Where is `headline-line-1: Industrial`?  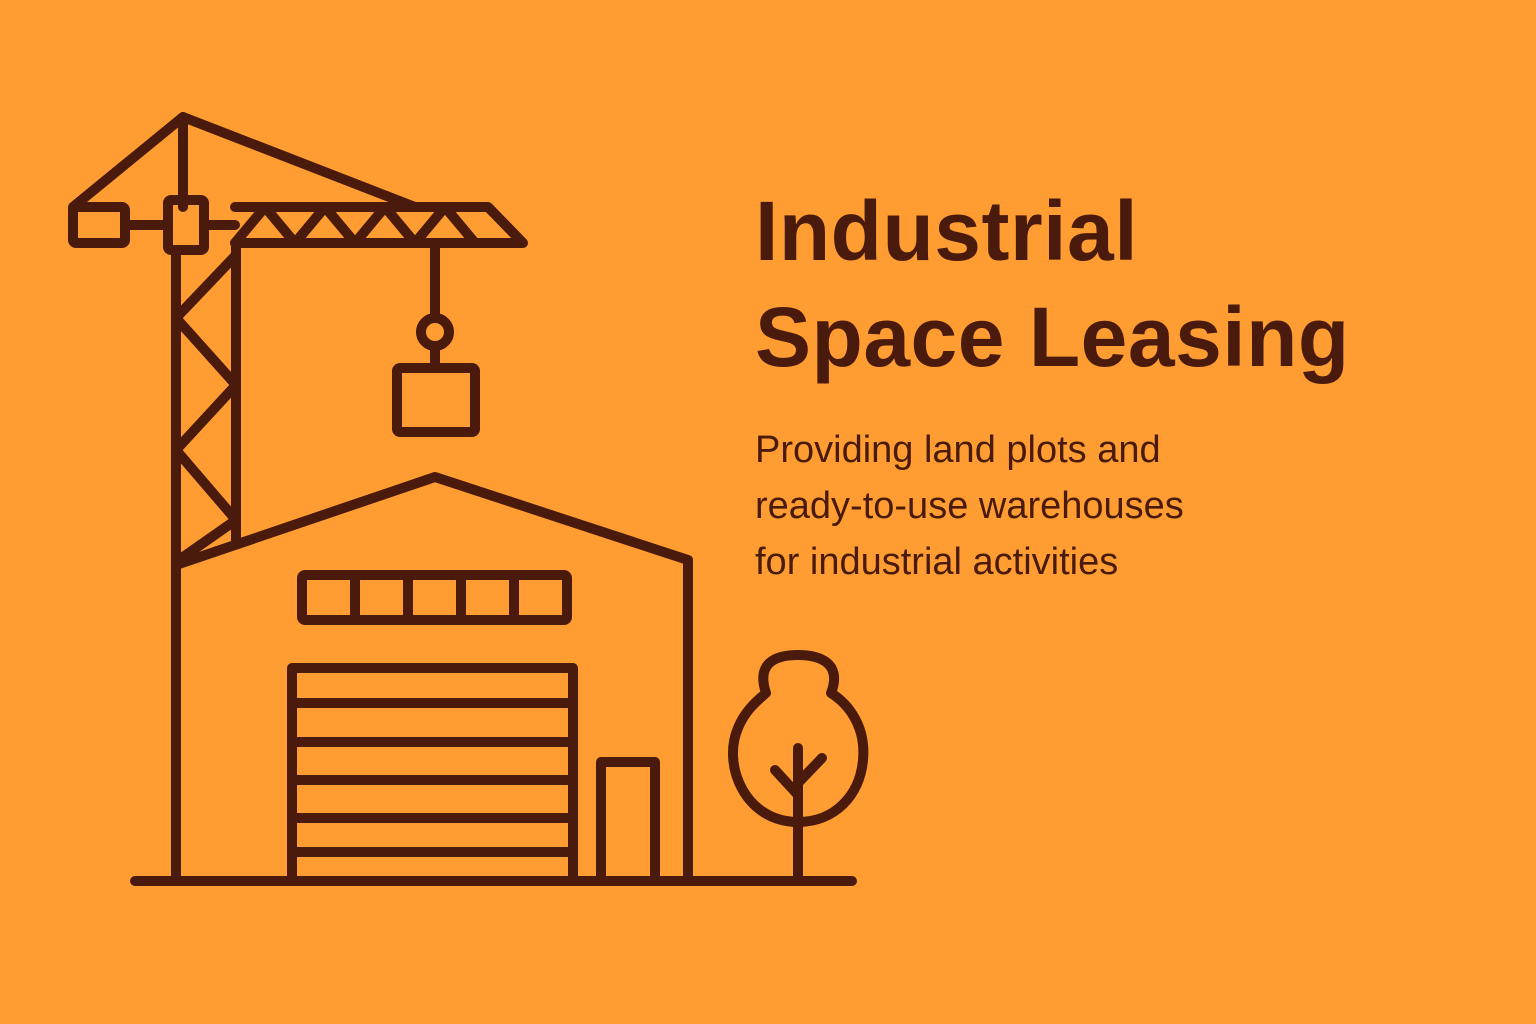
headline-line-1: Industrial is located at coordinates (947, 231).